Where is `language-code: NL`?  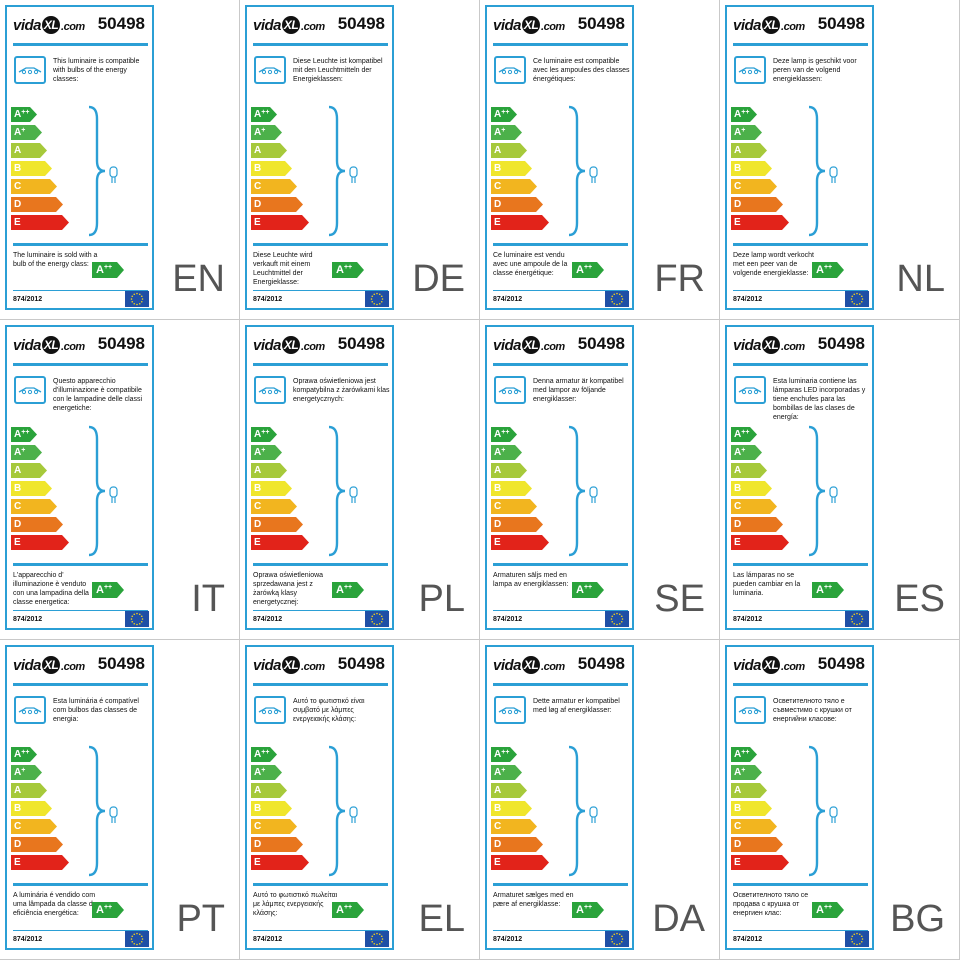
language-code: NL is located at coordinates (920, 279).